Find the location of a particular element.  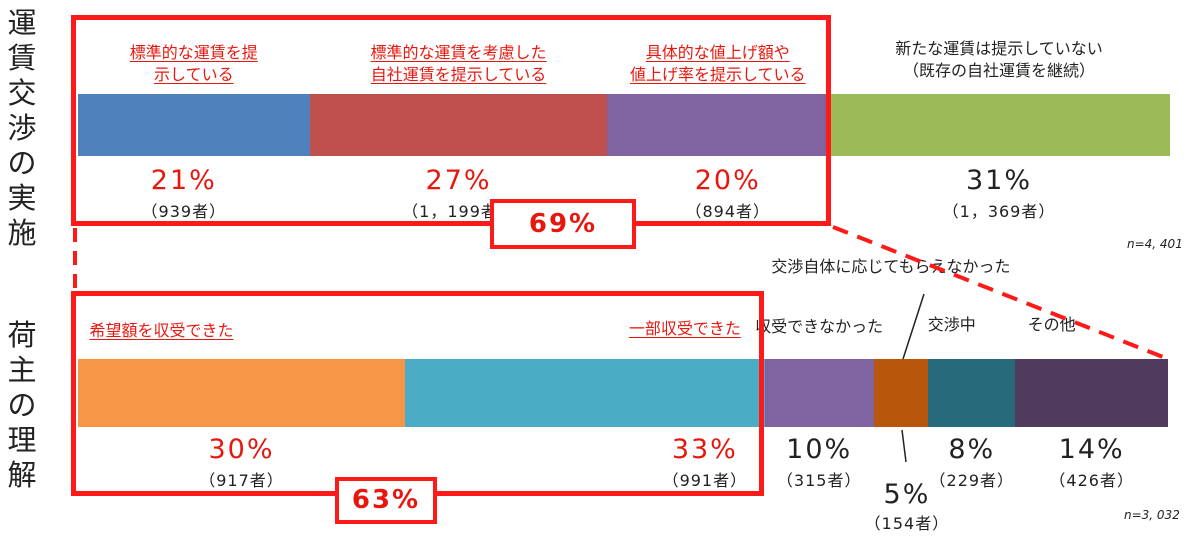

side-char: 主 is located at coordinates (22, 370).